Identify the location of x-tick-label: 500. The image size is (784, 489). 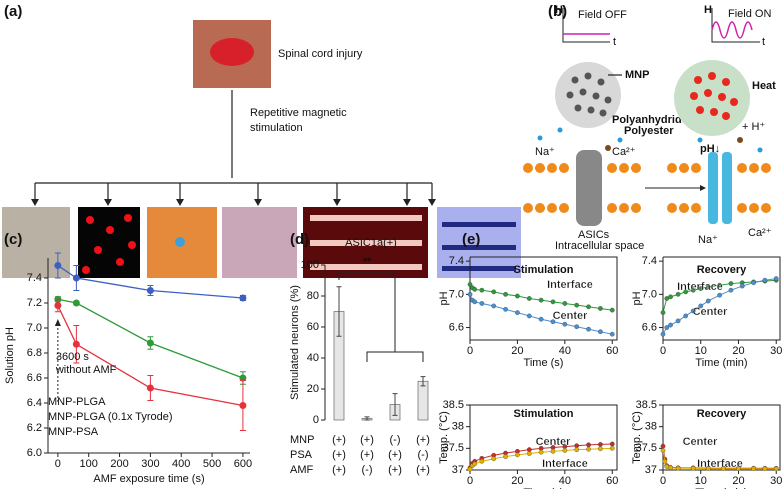
(212, 464).